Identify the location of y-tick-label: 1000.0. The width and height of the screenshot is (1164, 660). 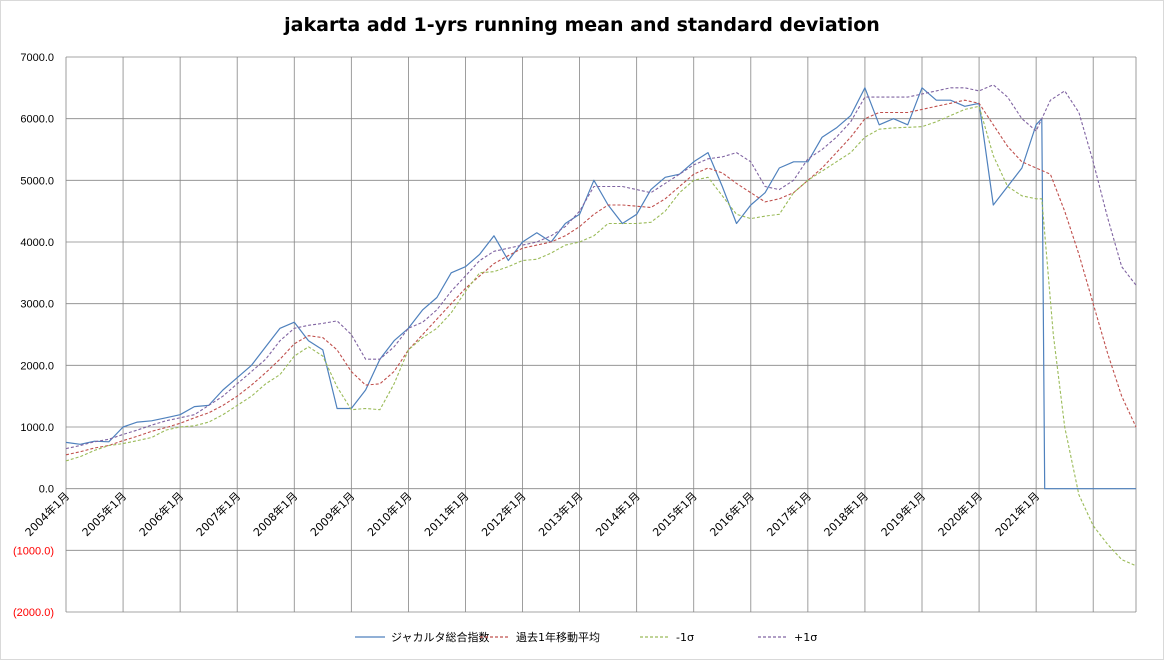
(37, 428).